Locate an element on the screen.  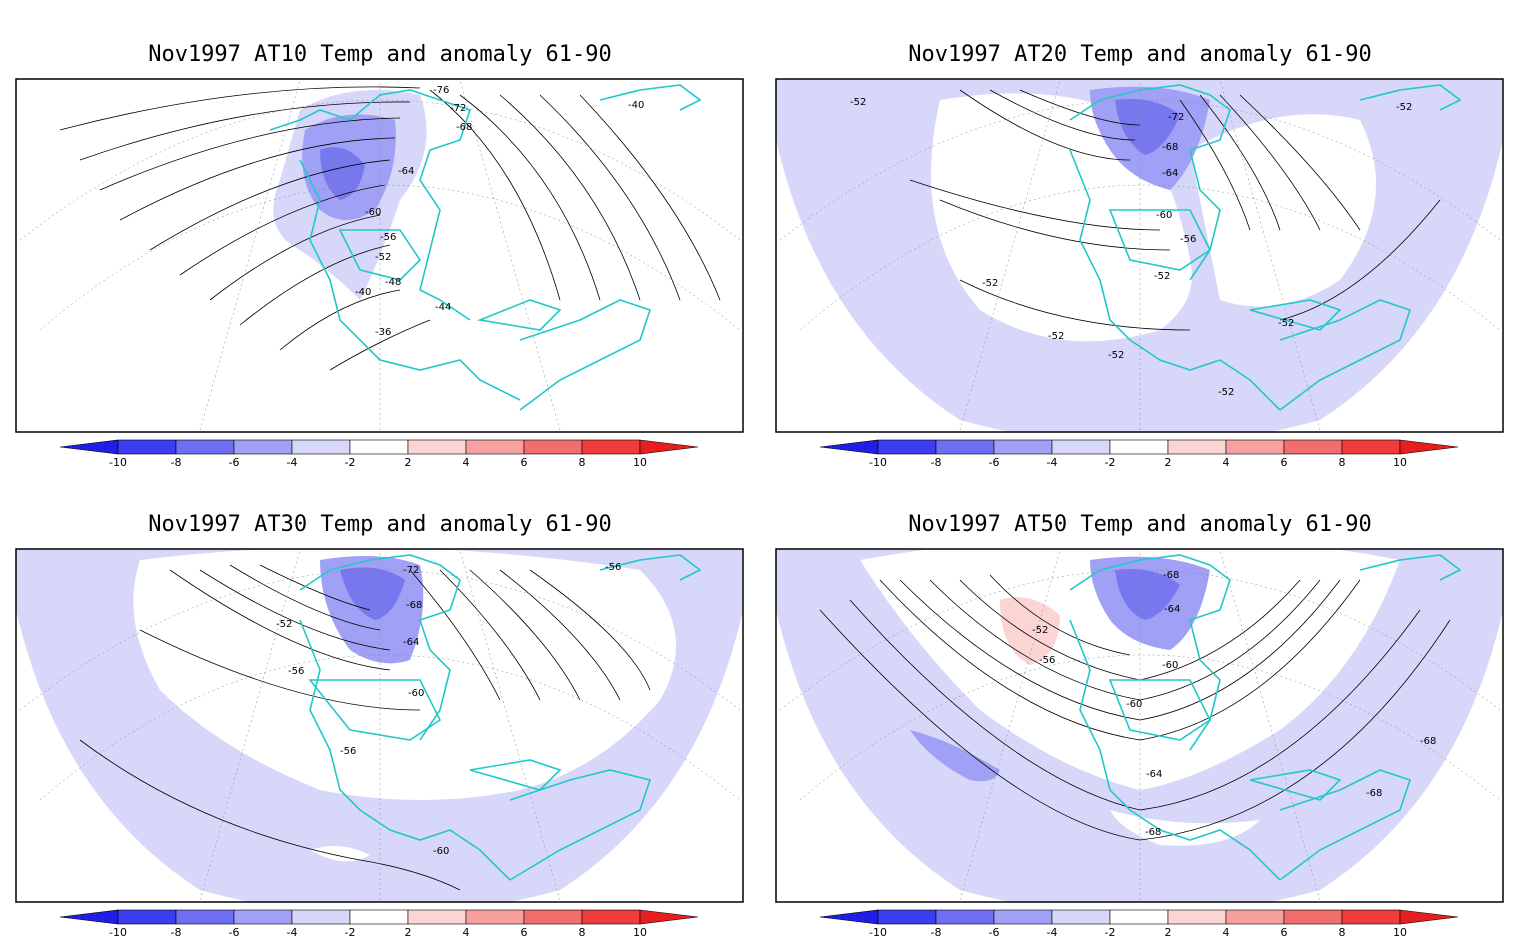
contour-label: -44 is located at coordinates (443, 307).